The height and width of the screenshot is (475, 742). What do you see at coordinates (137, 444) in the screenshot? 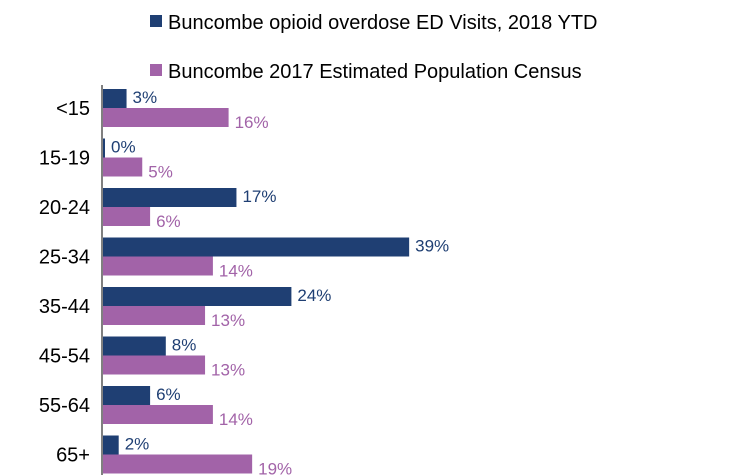
I see `data-label-ed-visits: 2%` at bounding box center [137, 444].